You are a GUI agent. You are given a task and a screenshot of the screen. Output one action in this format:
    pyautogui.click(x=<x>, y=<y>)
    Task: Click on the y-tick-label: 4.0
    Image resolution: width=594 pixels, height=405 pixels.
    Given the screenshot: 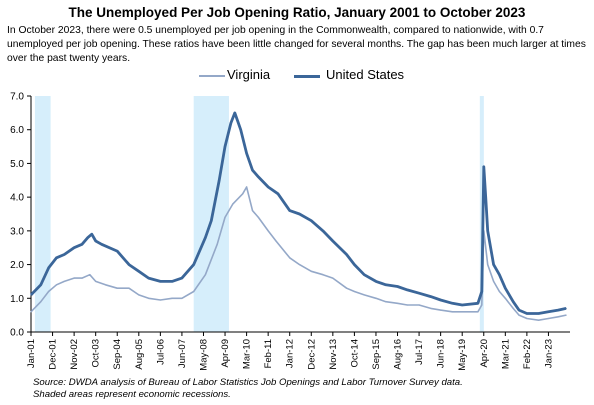 What is the action you would take?
    pyautogui.click(x=17, y=198)
    